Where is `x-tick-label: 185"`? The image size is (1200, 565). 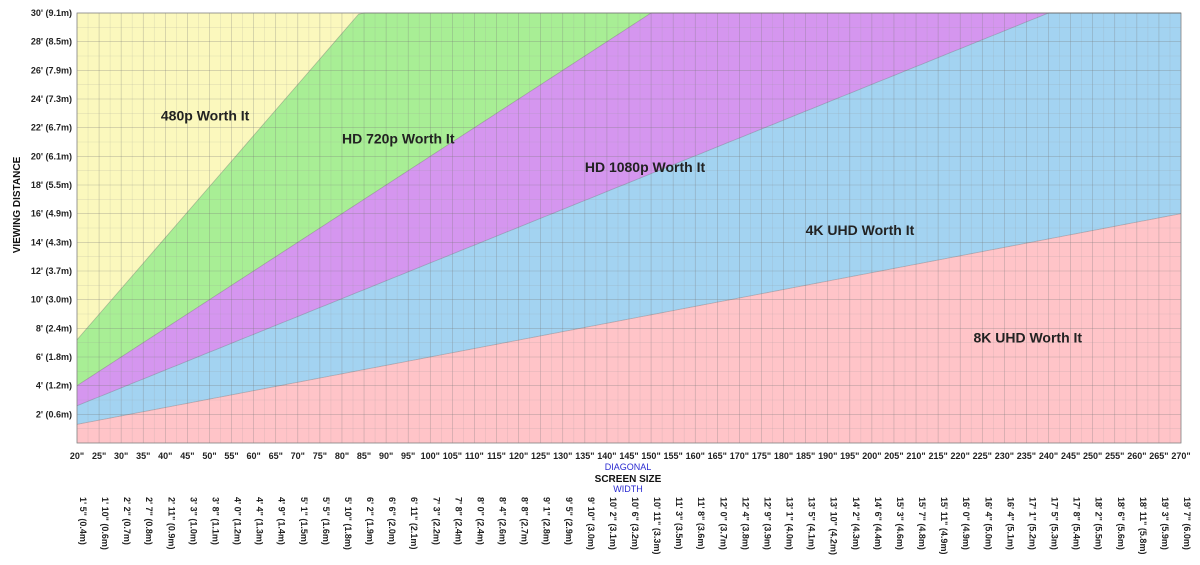 x-tick-label: 185" is located at coordinates (805, 456).